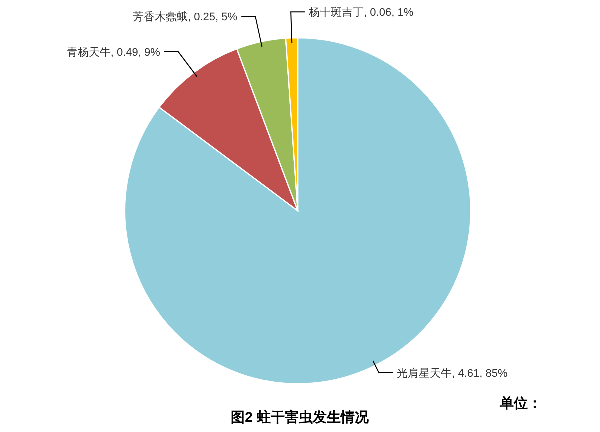  I want to click on slice-label: 青杨天牛, 0.49, 9%, so click(113, 52).